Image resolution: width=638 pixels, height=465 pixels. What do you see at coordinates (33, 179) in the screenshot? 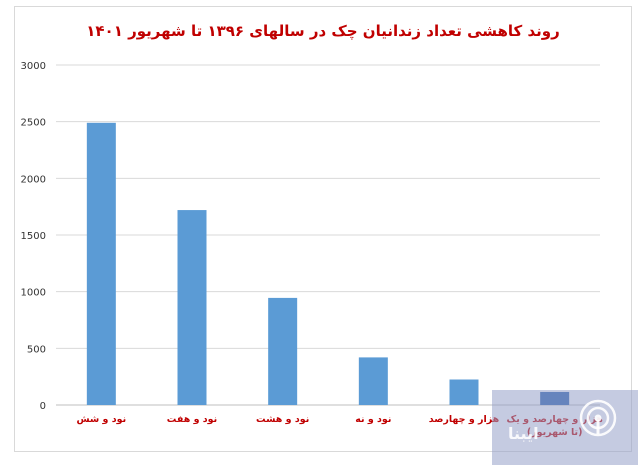
I see `y-tick-label: 2000` at bounding box center [33, 179].